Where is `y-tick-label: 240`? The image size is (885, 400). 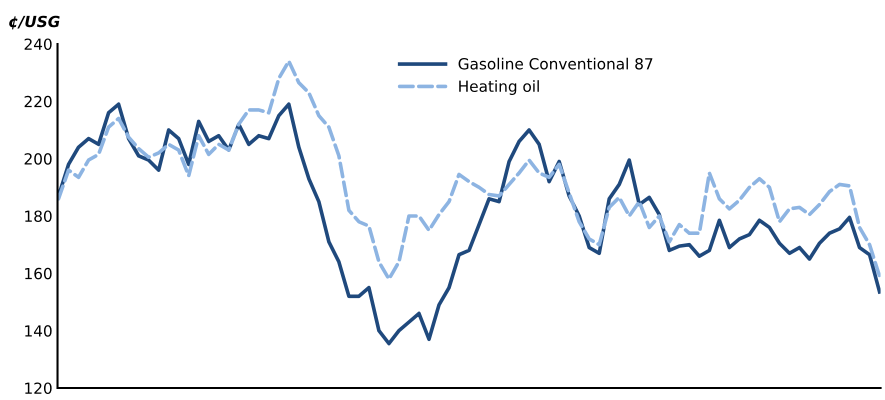 y-tick-label: 240 is located at coordinates (38, 44).